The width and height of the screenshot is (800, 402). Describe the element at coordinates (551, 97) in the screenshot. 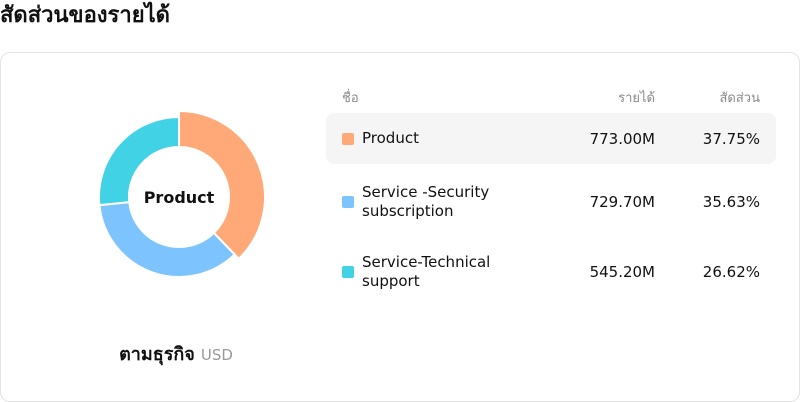

I see `table-header: ชื่อ รายได้ สัดส่วน` at that location.